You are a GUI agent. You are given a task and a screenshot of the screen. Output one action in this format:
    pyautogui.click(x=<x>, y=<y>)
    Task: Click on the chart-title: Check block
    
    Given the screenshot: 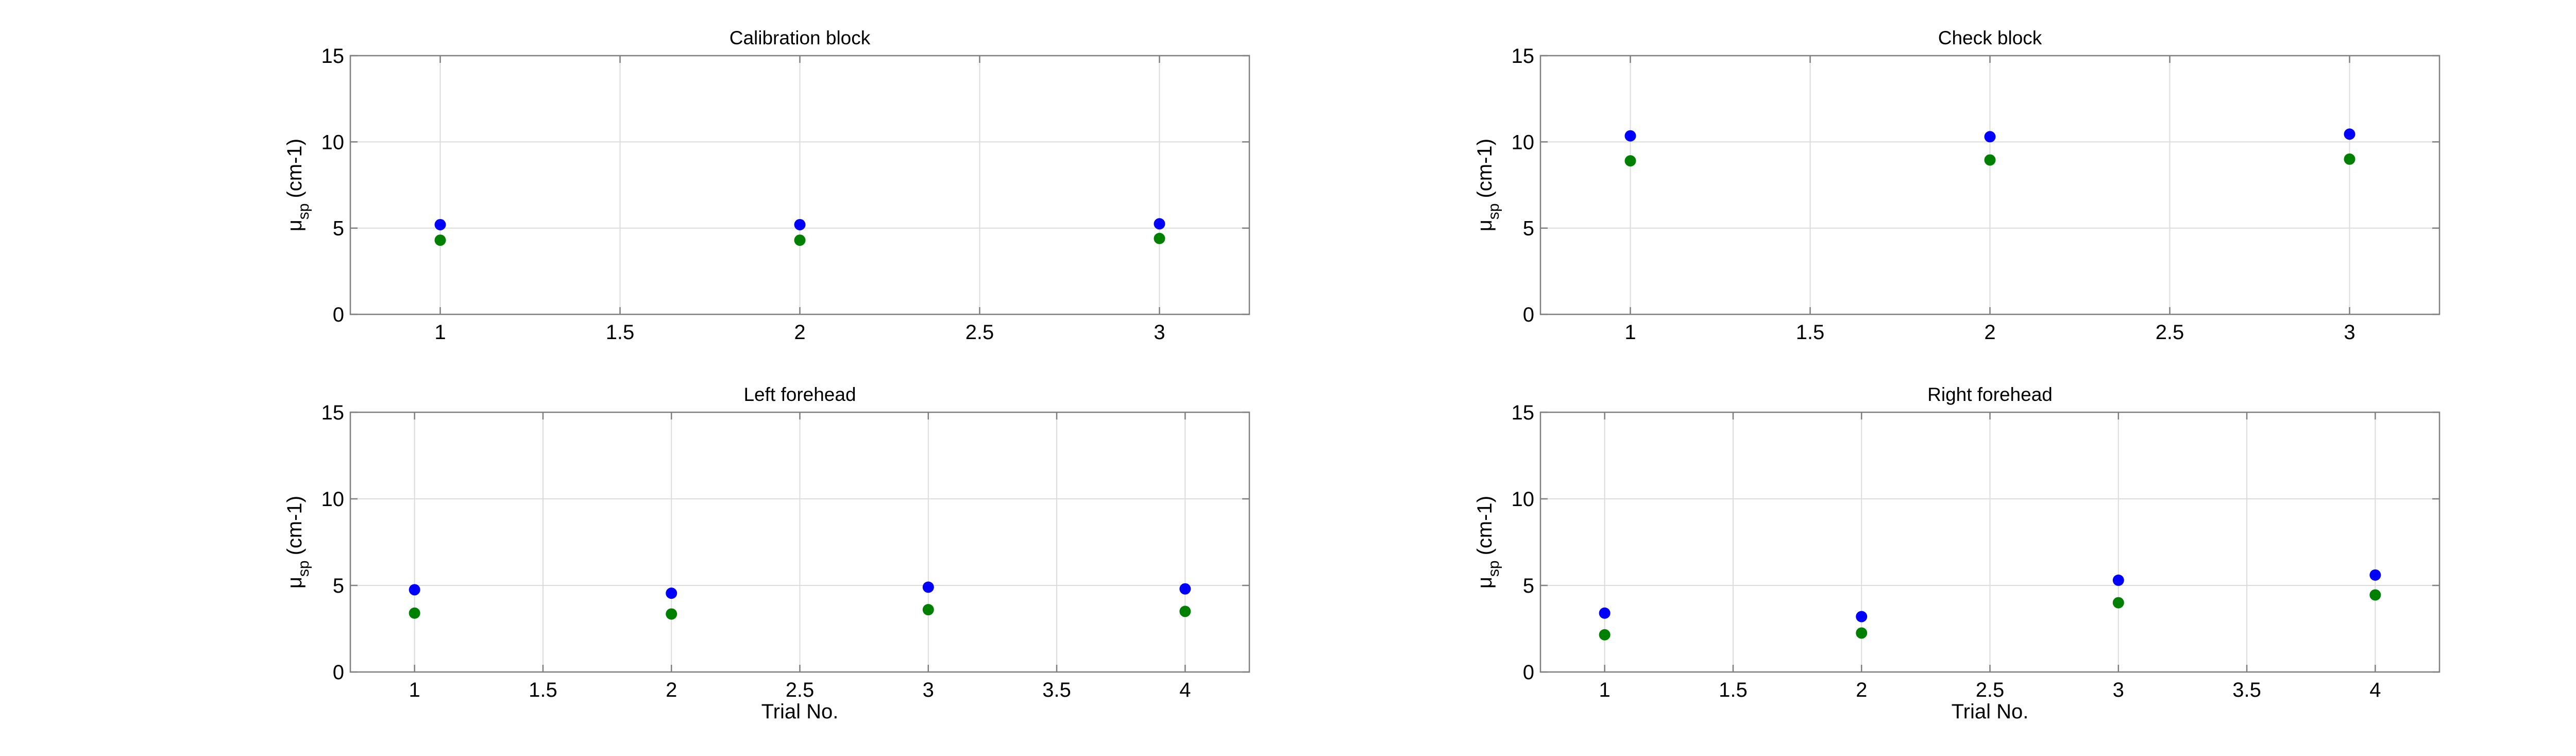 What is the action you would take?
    pyautogui.click(x=1990, y=37)
    